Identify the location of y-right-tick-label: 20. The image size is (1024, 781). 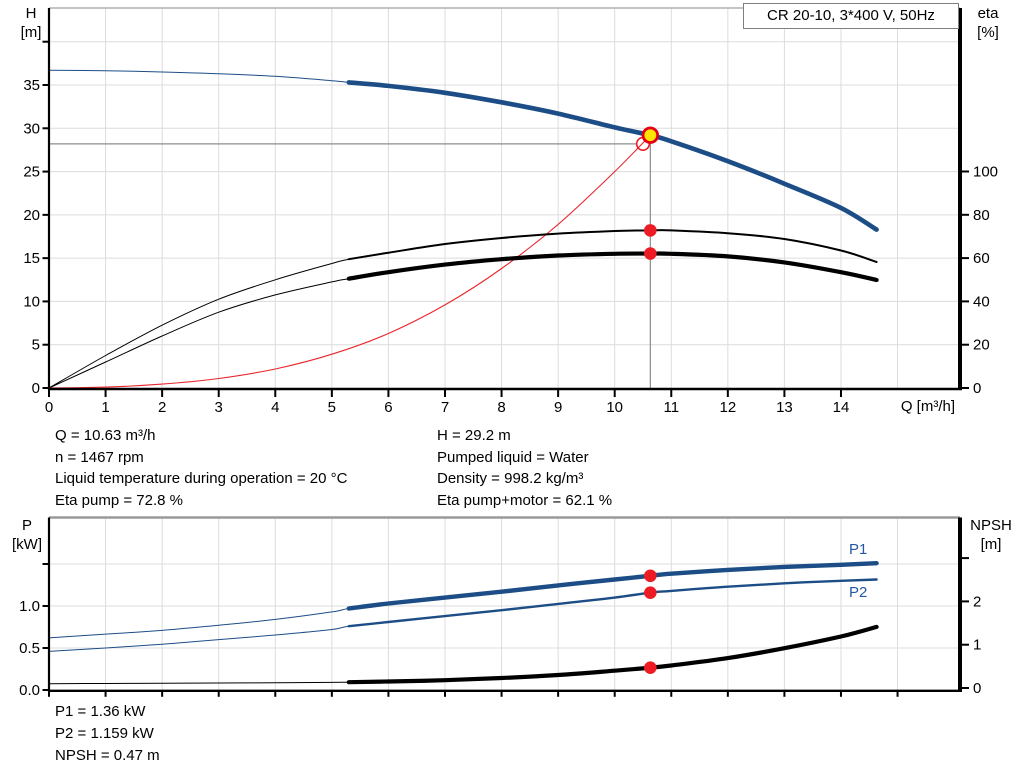
(981, 345).